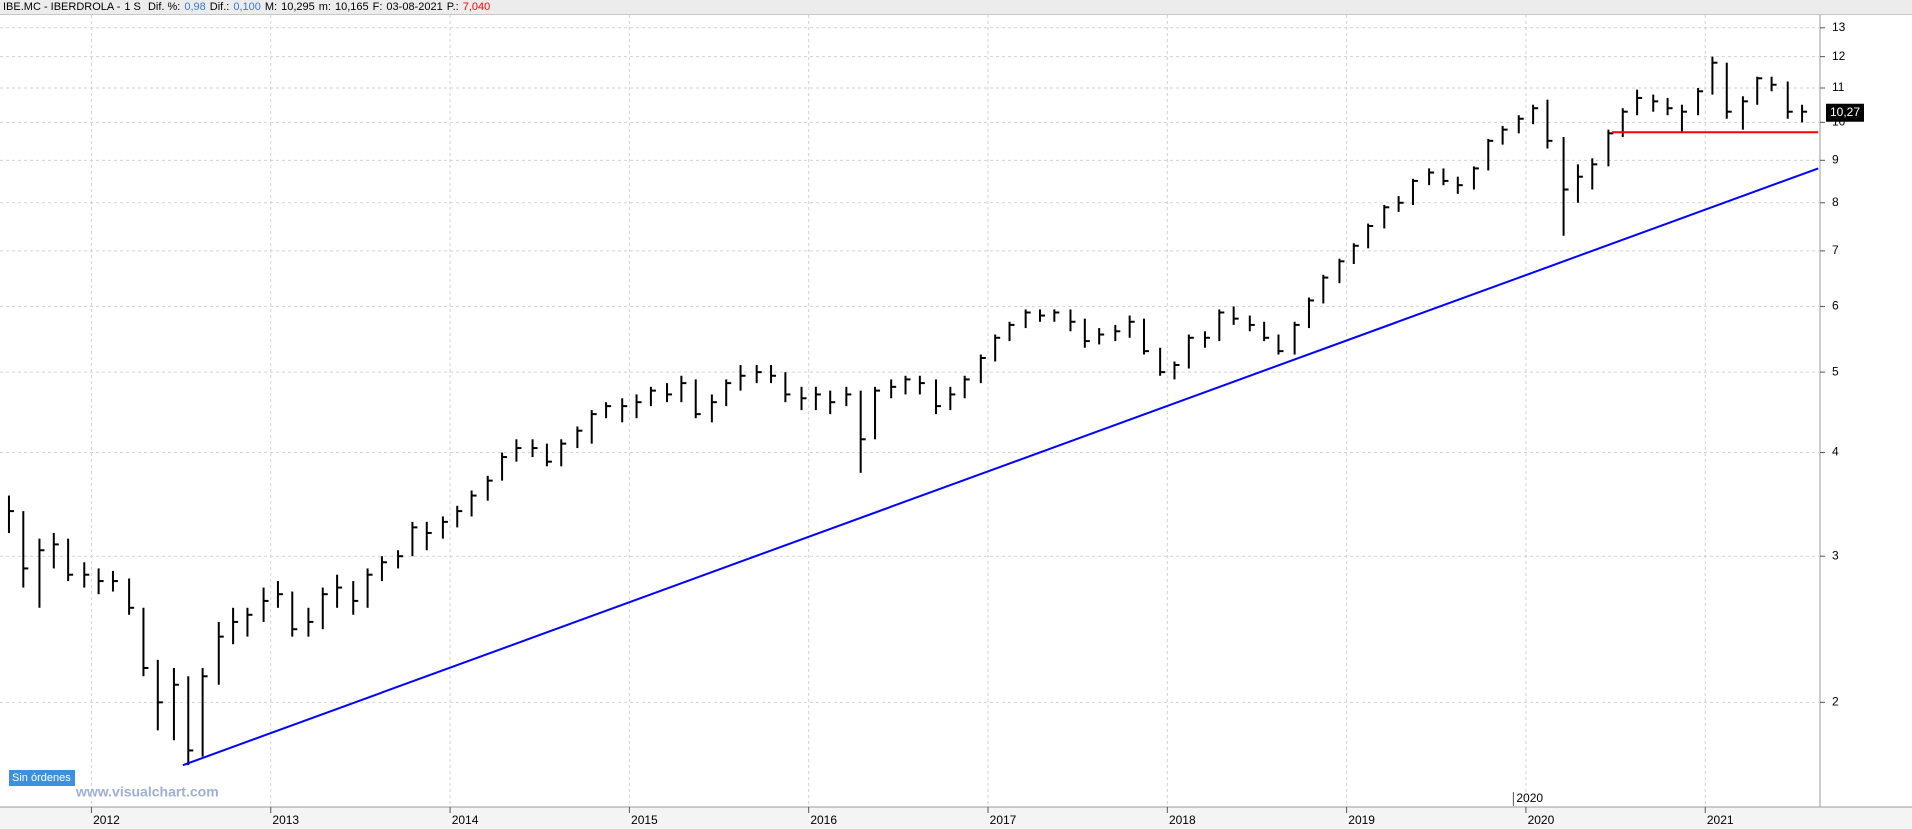 The height and width of the screenshot is (829, 1912). Describe the element at coordinates (164, 7) in the screenshot. I see `field-label: Dif. %:` at that location.